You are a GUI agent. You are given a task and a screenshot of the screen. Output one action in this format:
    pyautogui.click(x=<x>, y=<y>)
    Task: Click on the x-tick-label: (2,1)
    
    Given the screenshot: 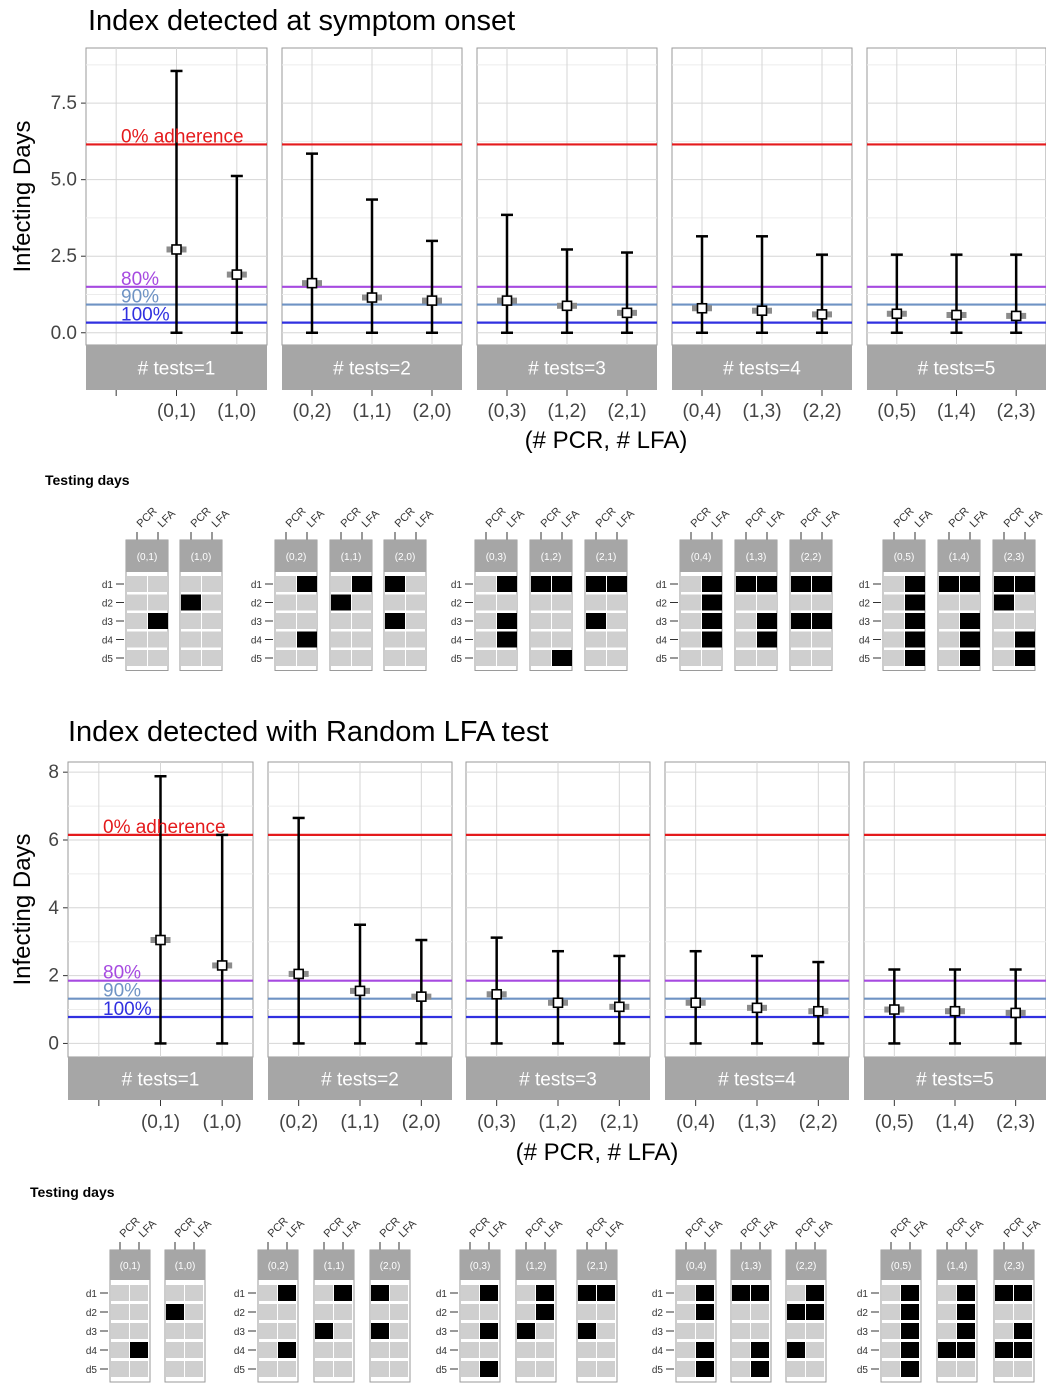 What is the action you would take?
    pyautogui.click(x=626, y=411)
    